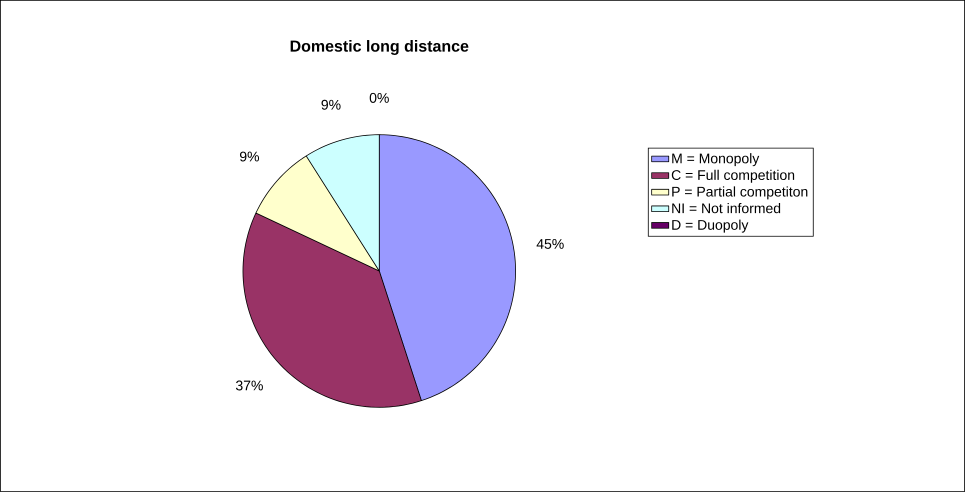  What do you see at coordinates (710, 226) in the screenshot?
I see `legend-label: D = Duopoly` at bounding box center [710, 226].